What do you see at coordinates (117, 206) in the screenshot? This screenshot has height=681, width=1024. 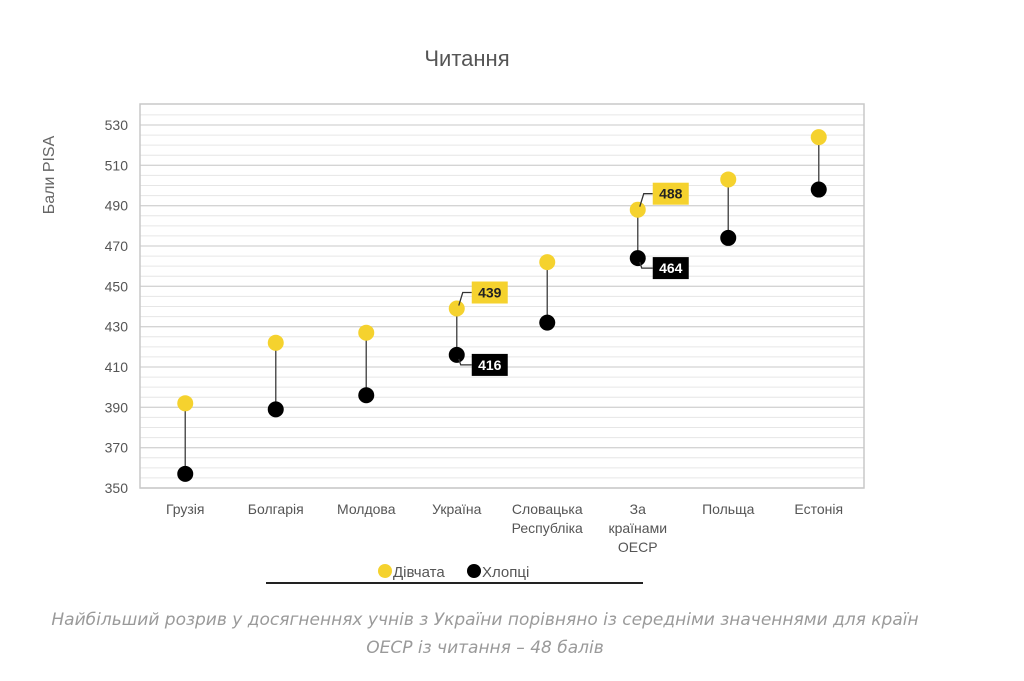 I see `y-tick-label: 490` at bounding box center [117, 206].